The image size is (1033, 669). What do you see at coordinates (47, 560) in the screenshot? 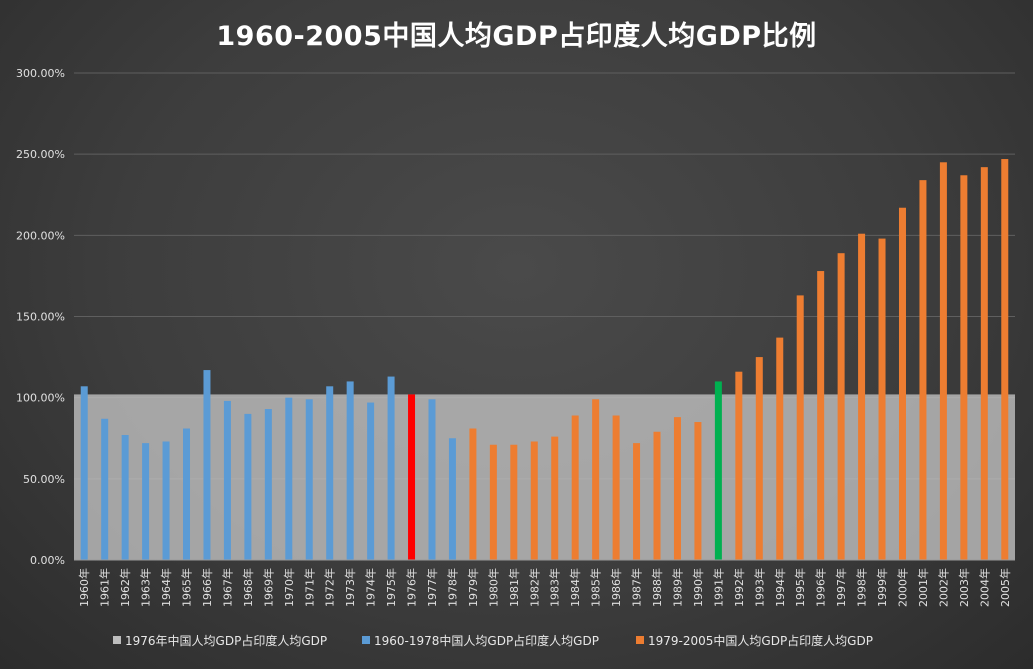
I see `y-tick-label: 0.00%` at bounding box center [47, 560].